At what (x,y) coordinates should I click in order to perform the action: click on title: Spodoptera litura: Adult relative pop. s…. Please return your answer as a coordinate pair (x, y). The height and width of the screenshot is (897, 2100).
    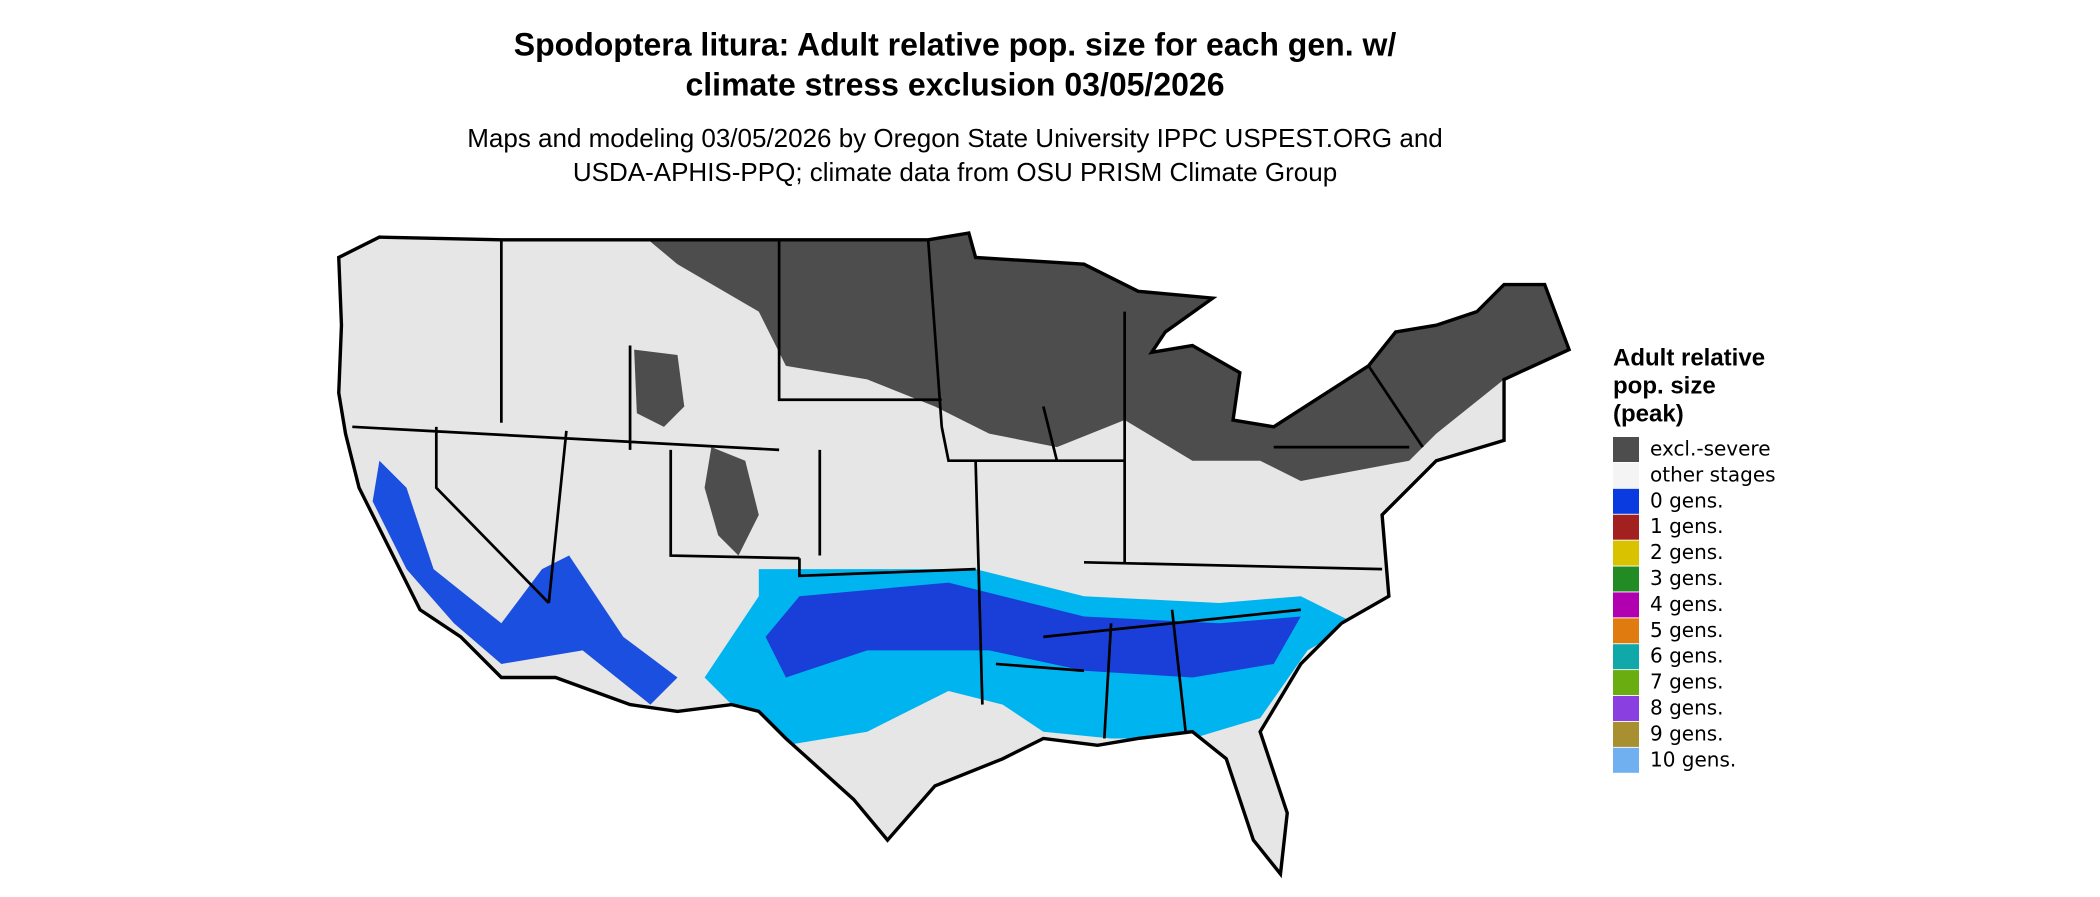
    Looking at the image, I should click on (955, 44).